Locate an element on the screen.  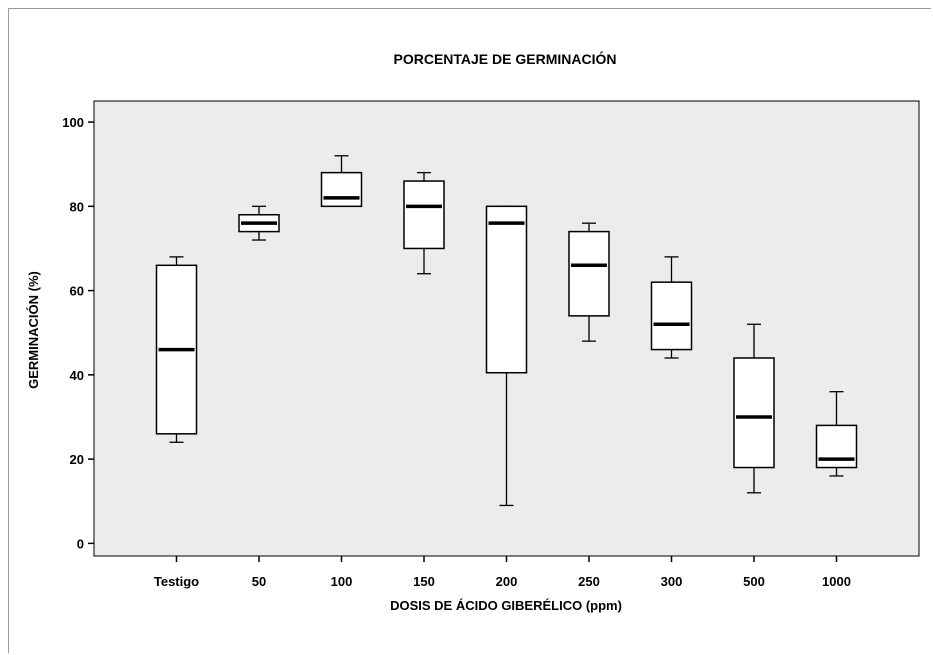
x-tick-label: 500 is located at coordinates (754, 581).